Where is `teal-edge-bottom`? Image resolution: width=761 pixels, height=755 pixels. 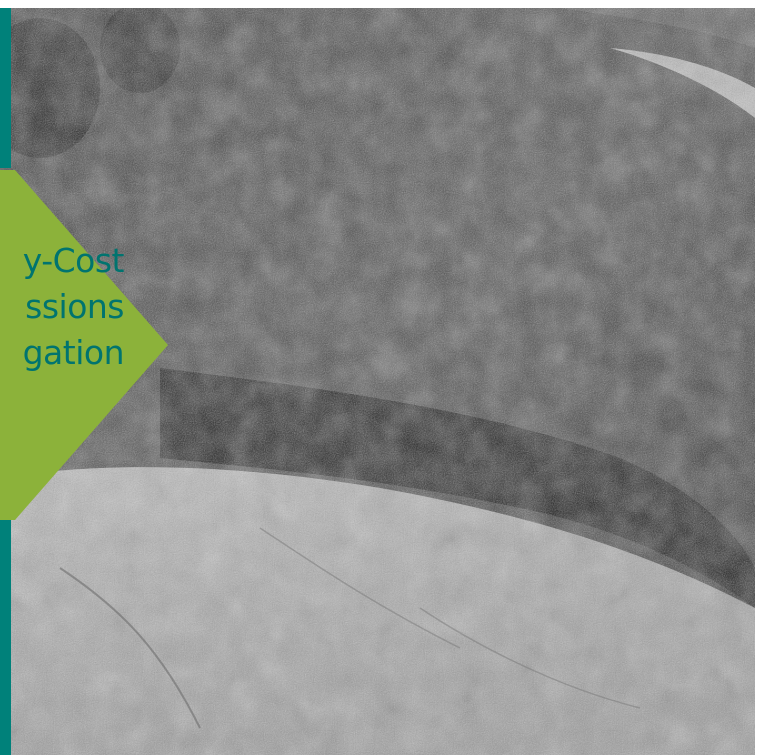
teal-edge-bottom is located at coordinates (5, 637).